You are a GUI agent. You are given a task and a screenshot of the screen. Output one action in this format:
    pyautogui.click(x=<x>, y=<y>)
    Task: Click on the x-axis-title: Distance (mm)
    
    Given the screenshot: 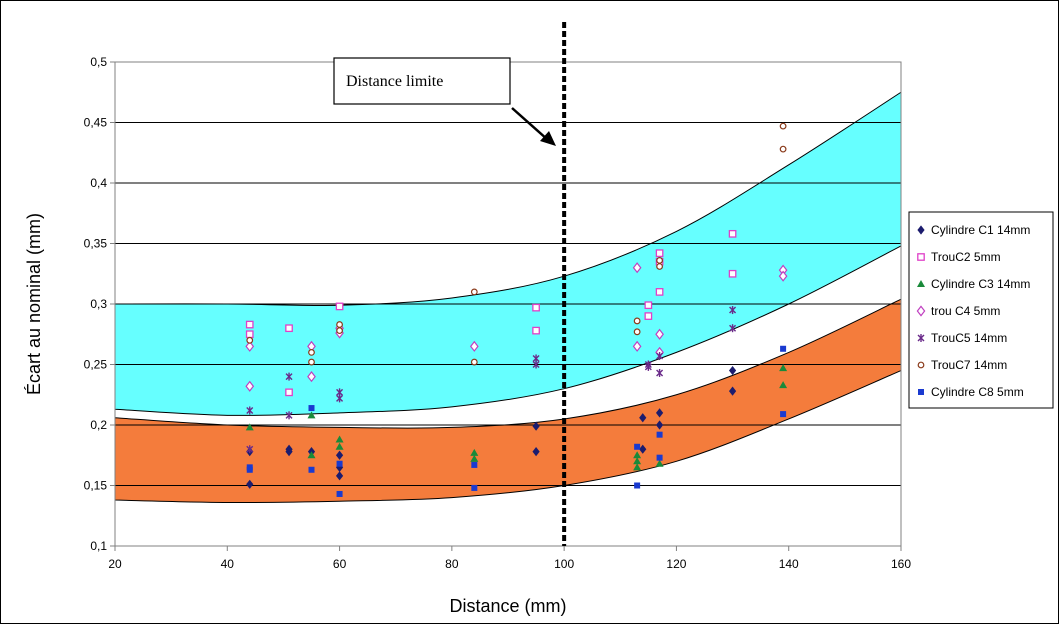 What is the action you would take?
    pyautogui.click(x=507, y=606)
    